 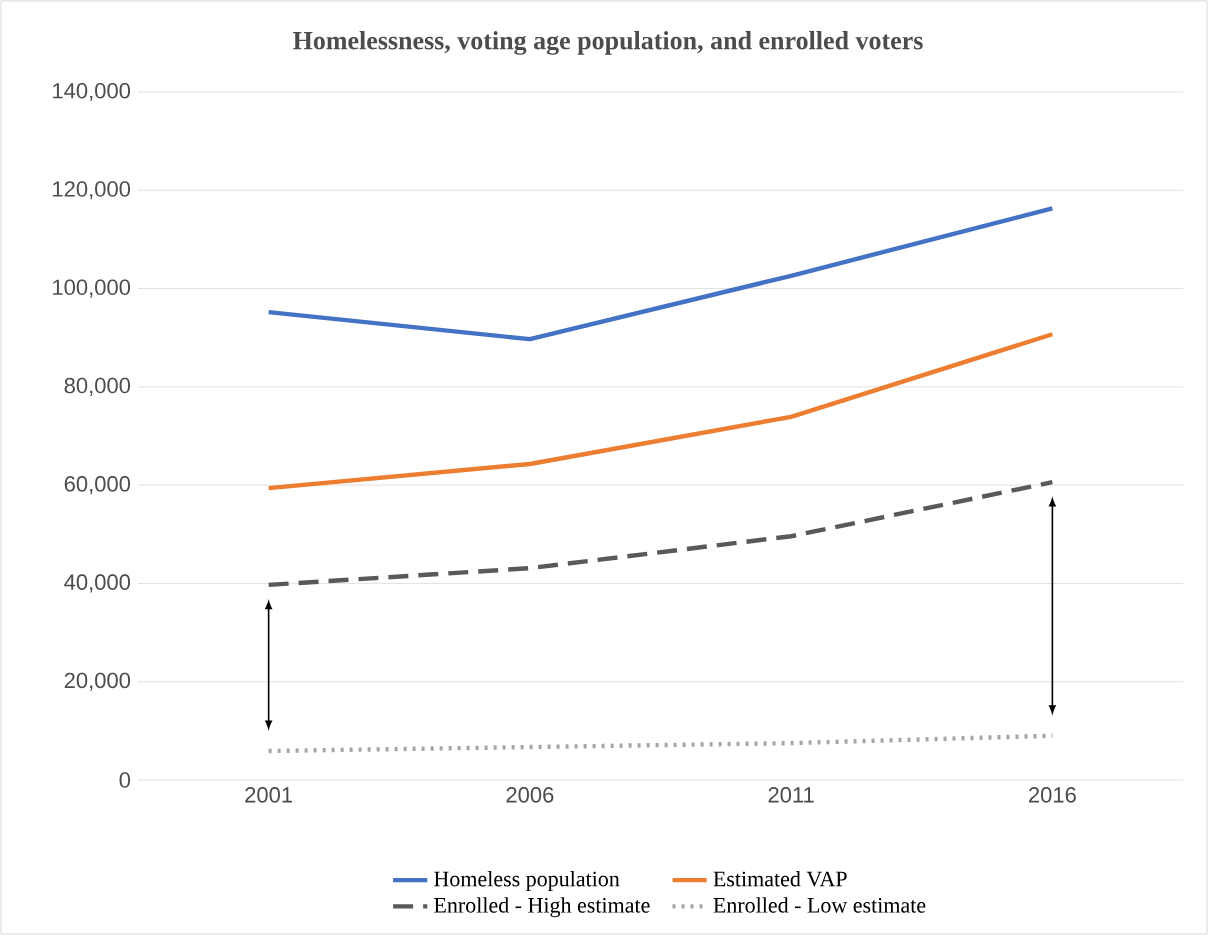 What do you see at coordinates (92, 288) in the screenshot?
I see `y-tick-label: 100,000` at bounding box center [92, 288].